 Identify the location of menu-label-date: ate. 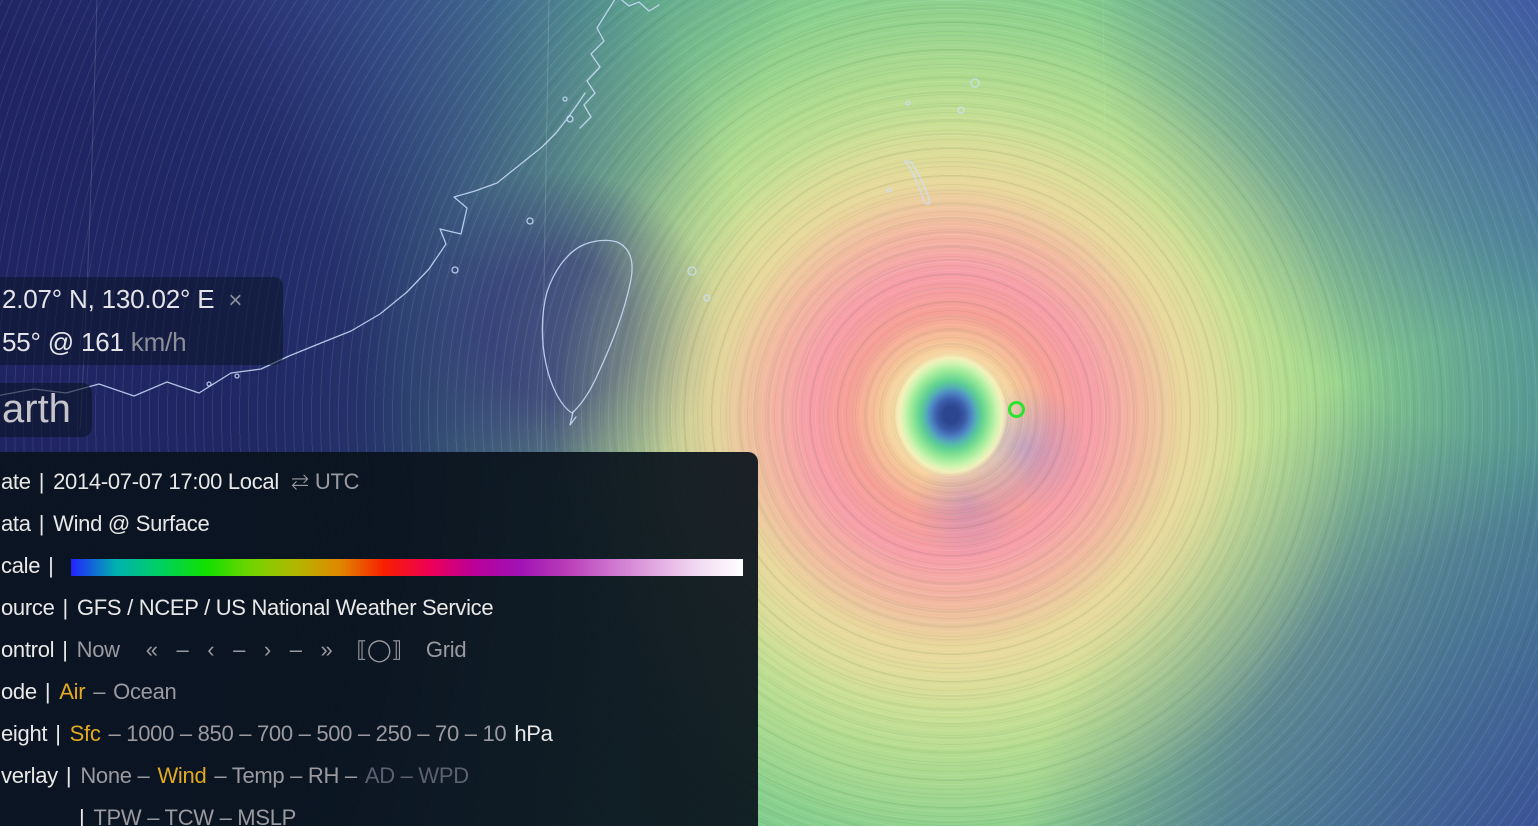
(16, 481).